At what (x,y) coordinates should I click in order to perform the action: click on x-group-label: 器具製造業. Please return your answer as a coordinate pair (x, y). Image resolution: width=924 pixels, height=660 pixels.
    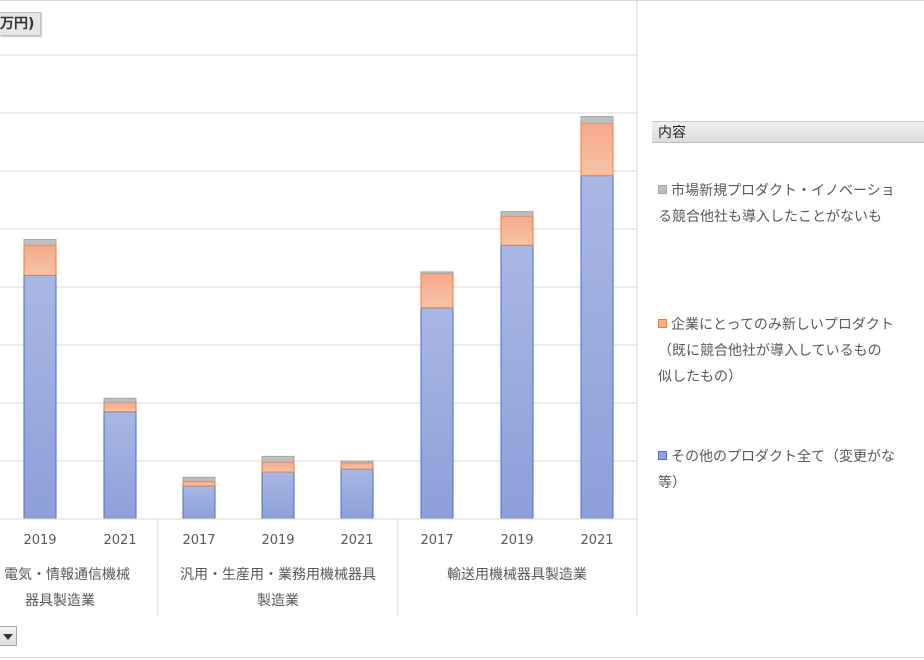
    Looking at the image, I should click on (60, 601).